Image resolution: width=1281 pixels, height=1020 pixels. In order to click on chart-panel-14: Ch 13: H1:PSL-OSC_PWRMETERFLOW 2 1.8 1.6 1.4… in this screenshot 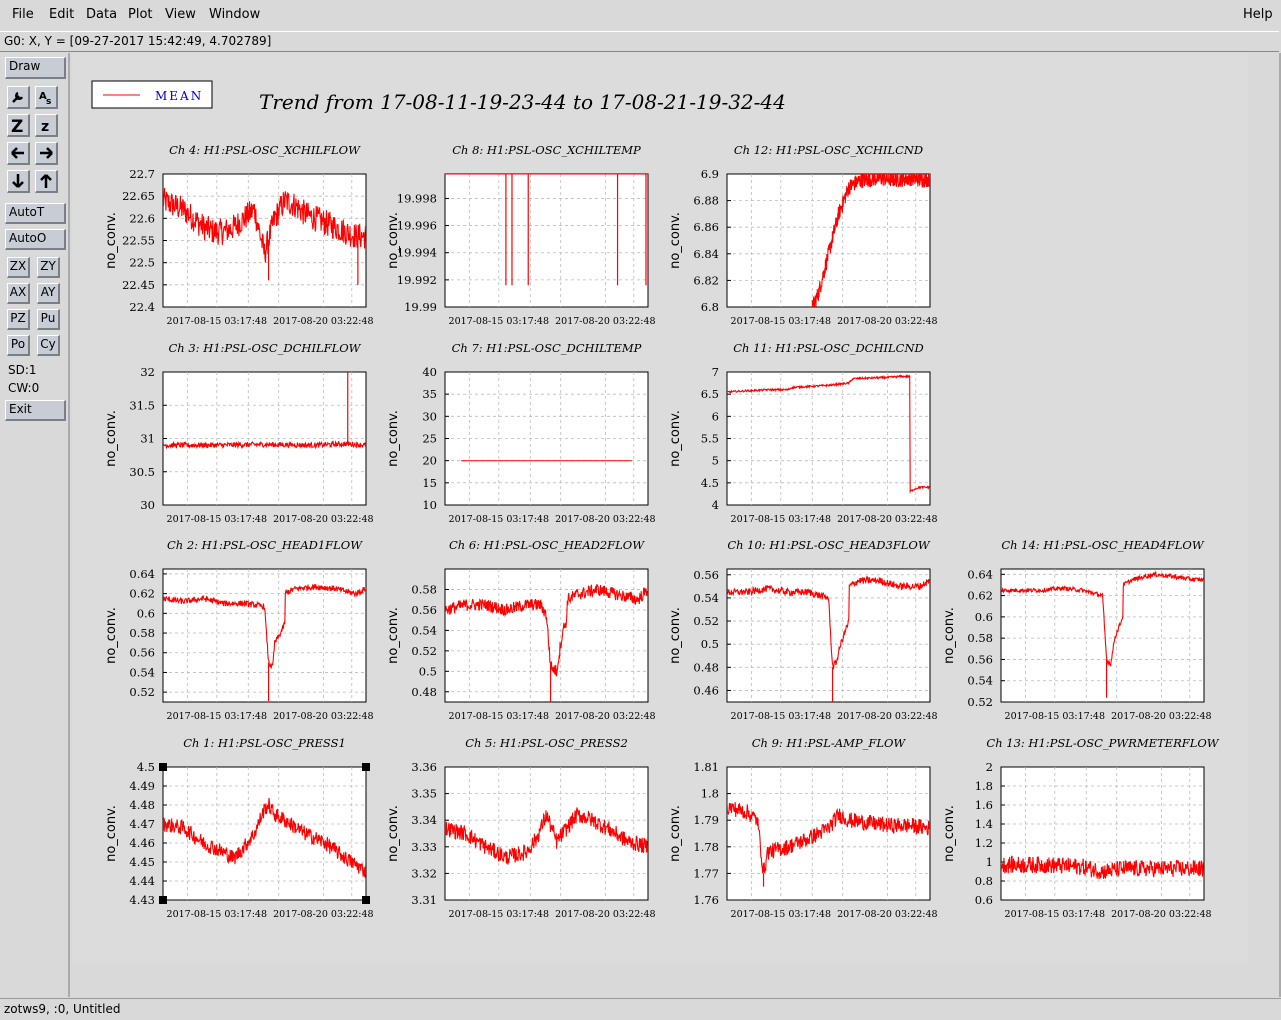, I will do `click(1081, 828)`.